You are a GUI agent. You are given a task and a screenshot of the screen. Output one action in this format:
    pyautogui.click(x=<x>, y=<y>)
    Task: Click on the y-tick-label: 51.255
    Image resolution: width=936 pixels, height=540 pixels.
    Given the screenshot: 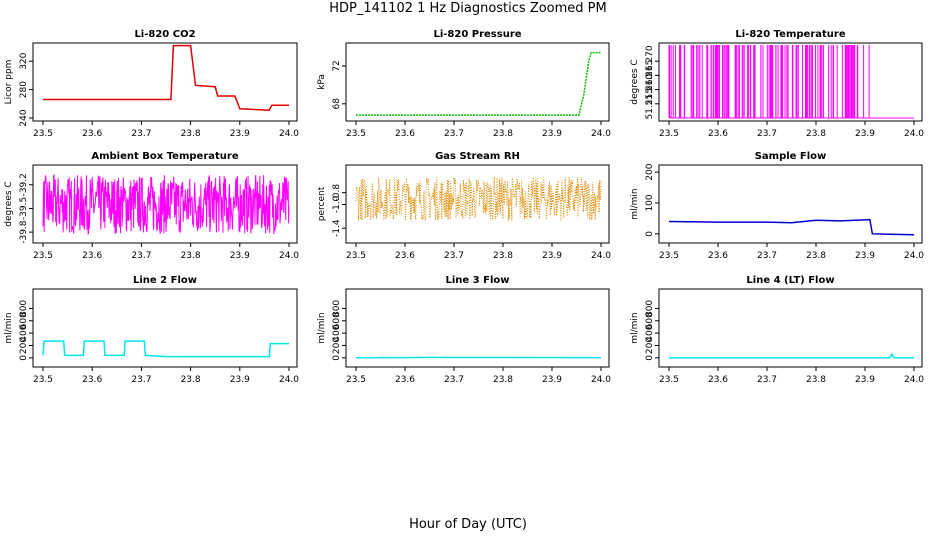 What is the action you would take?
    pyautogui.click(x=650, y=104)
    